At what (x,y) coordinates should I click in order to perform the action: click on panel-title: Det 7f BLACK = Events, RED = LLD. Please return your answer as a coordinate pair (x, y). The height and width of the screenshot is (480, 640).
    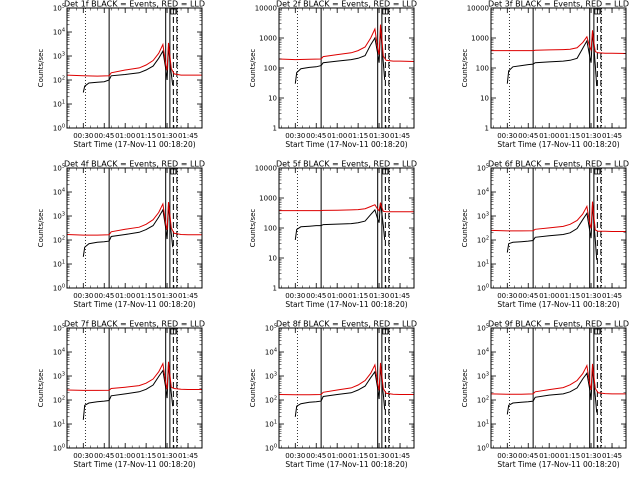
    Looking at the image, I should click on (134, 324).